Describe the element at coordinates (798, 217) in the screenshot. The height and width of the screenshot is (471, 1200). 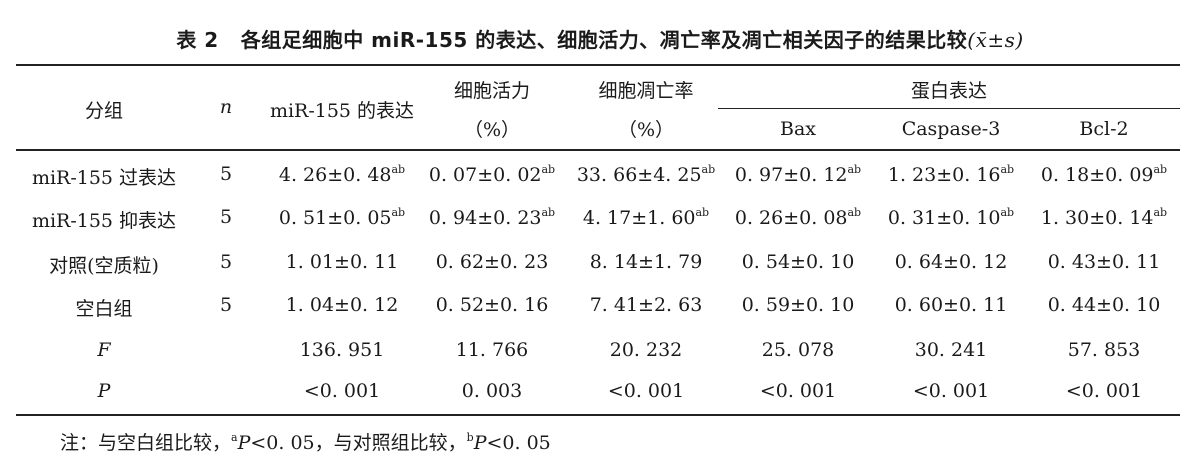
I see `cell-bax: 0. 26±0. 08ab` at that location.